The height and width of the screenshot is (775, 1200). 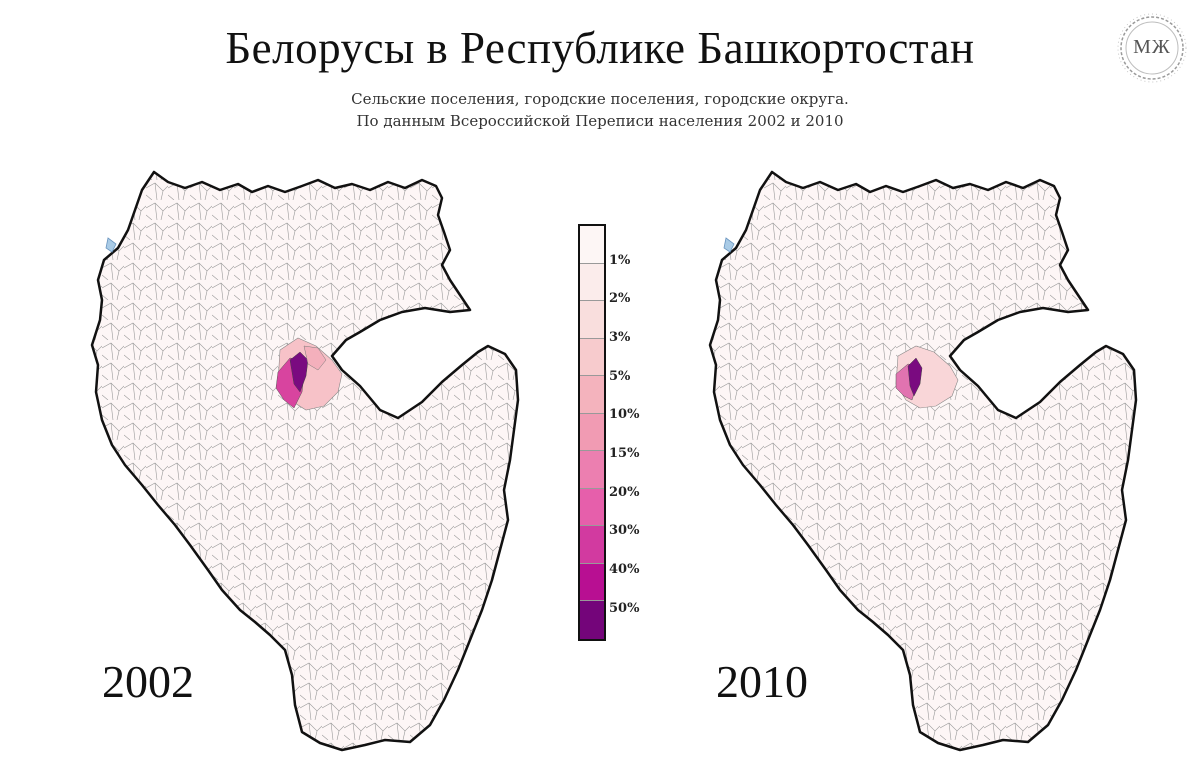 What do you see at coordinates (620, 298) in the screenshot?
I see `legend-label: 2%` at bounding box center [620, 298].